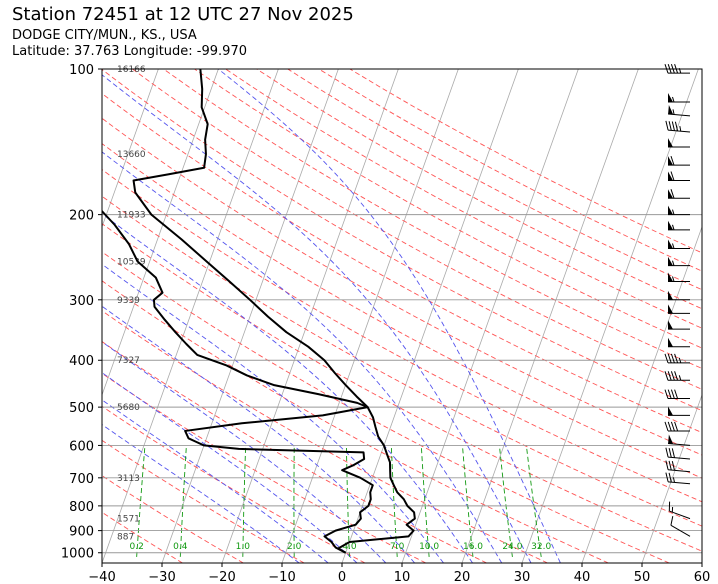 This screenshot has width=718, height=584. I want to click on y-tick-label: 700, so click(81, 479).